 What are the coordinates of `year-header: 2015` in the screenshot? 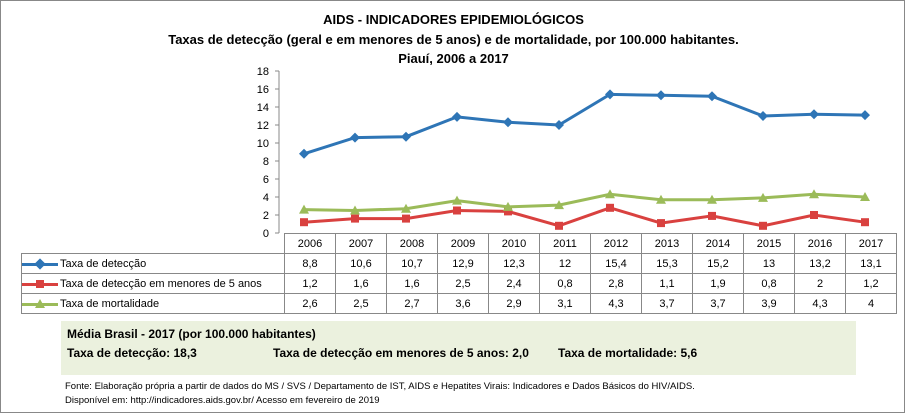 It's located at (769, 243).